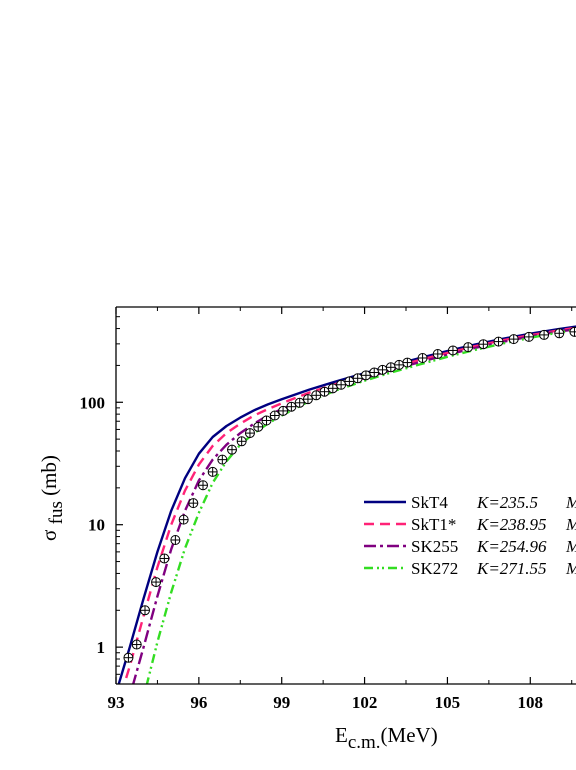  What do you see at coordinates (93, 402) in the screenshot?
I see `y-tick-label: 100` at bounding box center [93, 402].